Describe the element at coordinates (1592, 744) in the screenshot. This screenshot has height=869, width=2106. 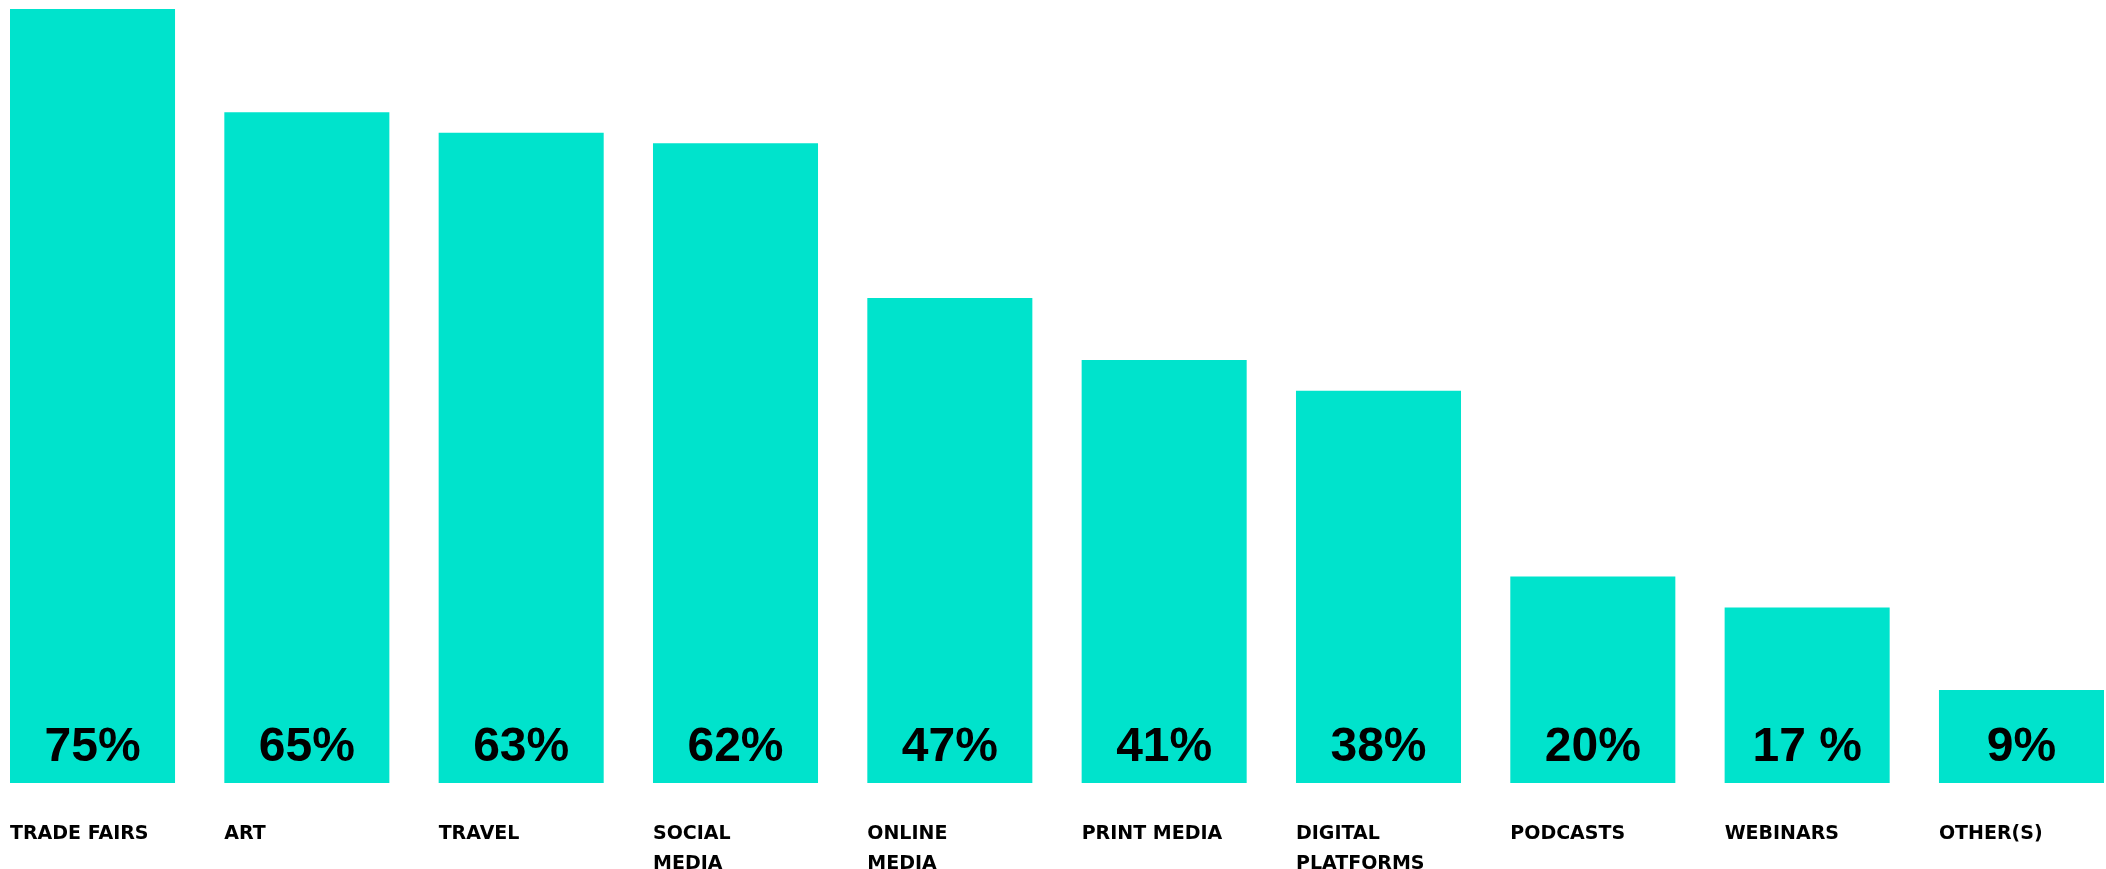
I see `data-label: 20%` at that location.